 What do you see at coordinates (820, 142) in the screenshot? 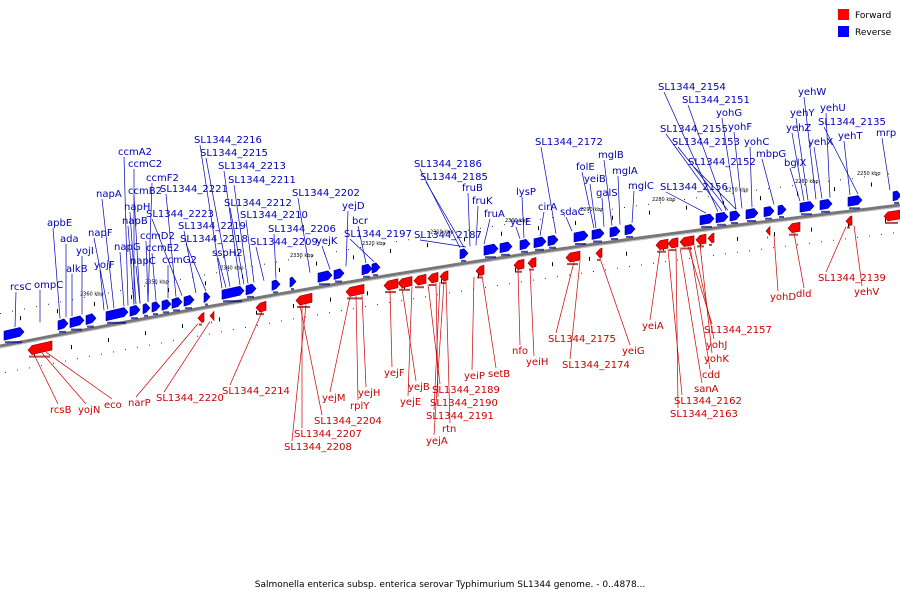
I see `reverse-gene-label: yehX` at bounding box center [820, 142].